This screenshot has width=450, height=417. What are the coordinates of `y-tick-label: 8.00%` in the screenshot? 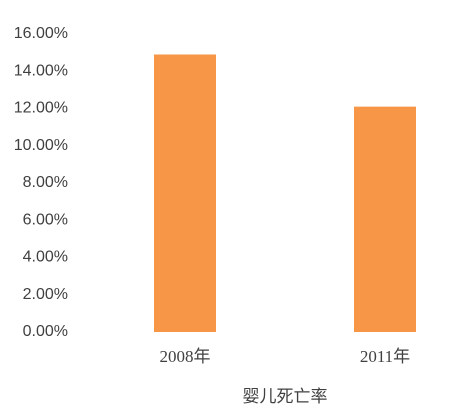 It's located at (45, 182).